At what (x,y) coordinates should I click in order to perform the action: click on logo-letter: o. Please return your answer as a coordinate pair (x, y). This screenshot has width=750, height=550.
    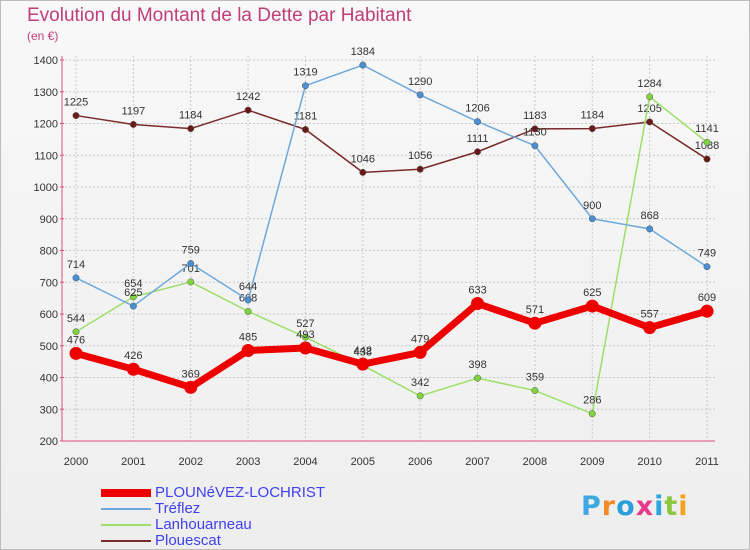
    Looking at the image, I should click on (626, 506).